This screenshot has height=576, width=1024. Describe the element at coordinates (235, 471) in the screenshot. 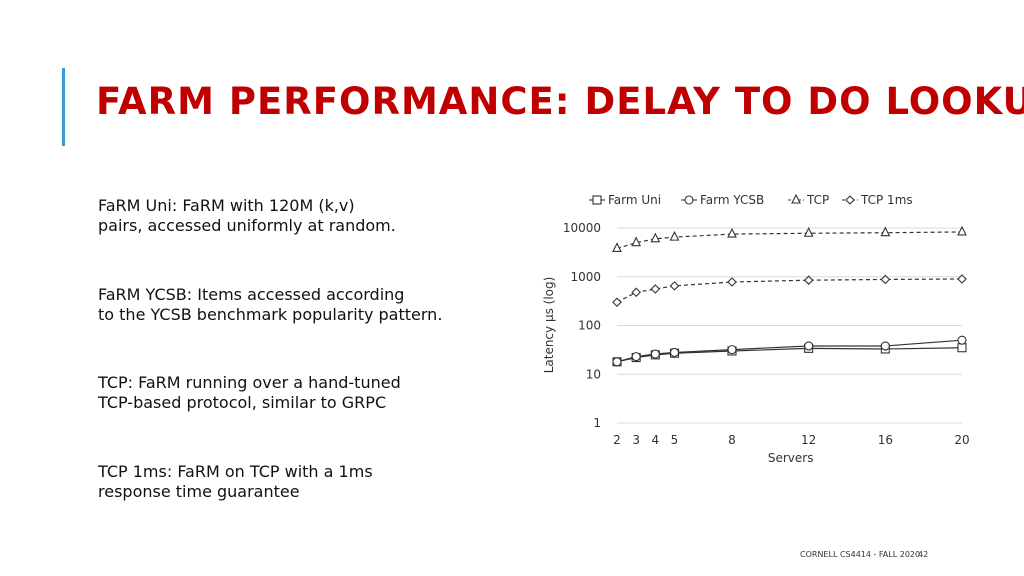

I see `description-line: TCP 1ms: FaRM on TCP with a 1ms` at that location.